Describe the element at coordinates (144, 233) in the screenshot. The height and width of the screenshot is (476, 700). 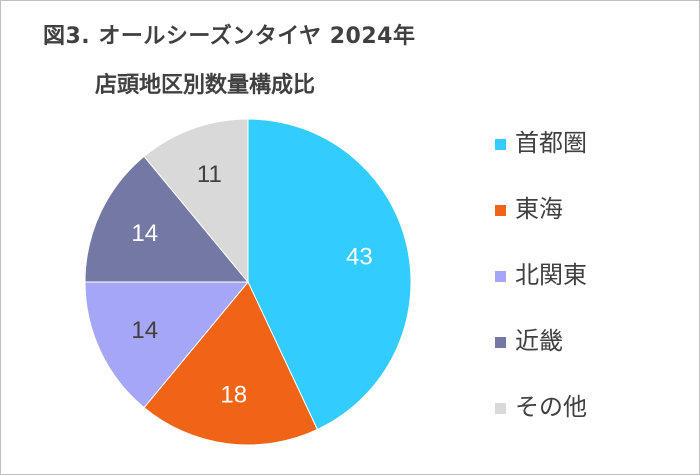
I see `data-label-kinki: 14` at that location.